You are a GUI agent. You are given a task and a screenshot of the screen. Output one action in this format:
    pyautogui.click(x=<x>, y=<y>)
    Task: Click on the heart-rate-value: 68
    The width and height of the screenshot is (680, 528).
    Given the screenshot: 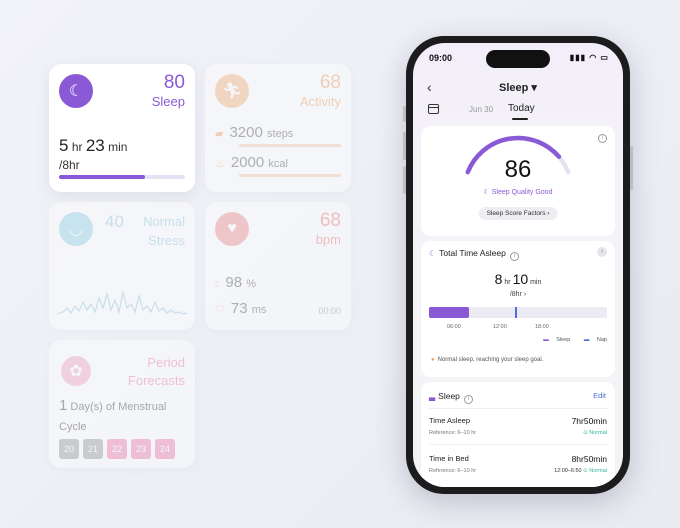 What is the action you would take?
    pyautogui.click(x=330, y=220)
    